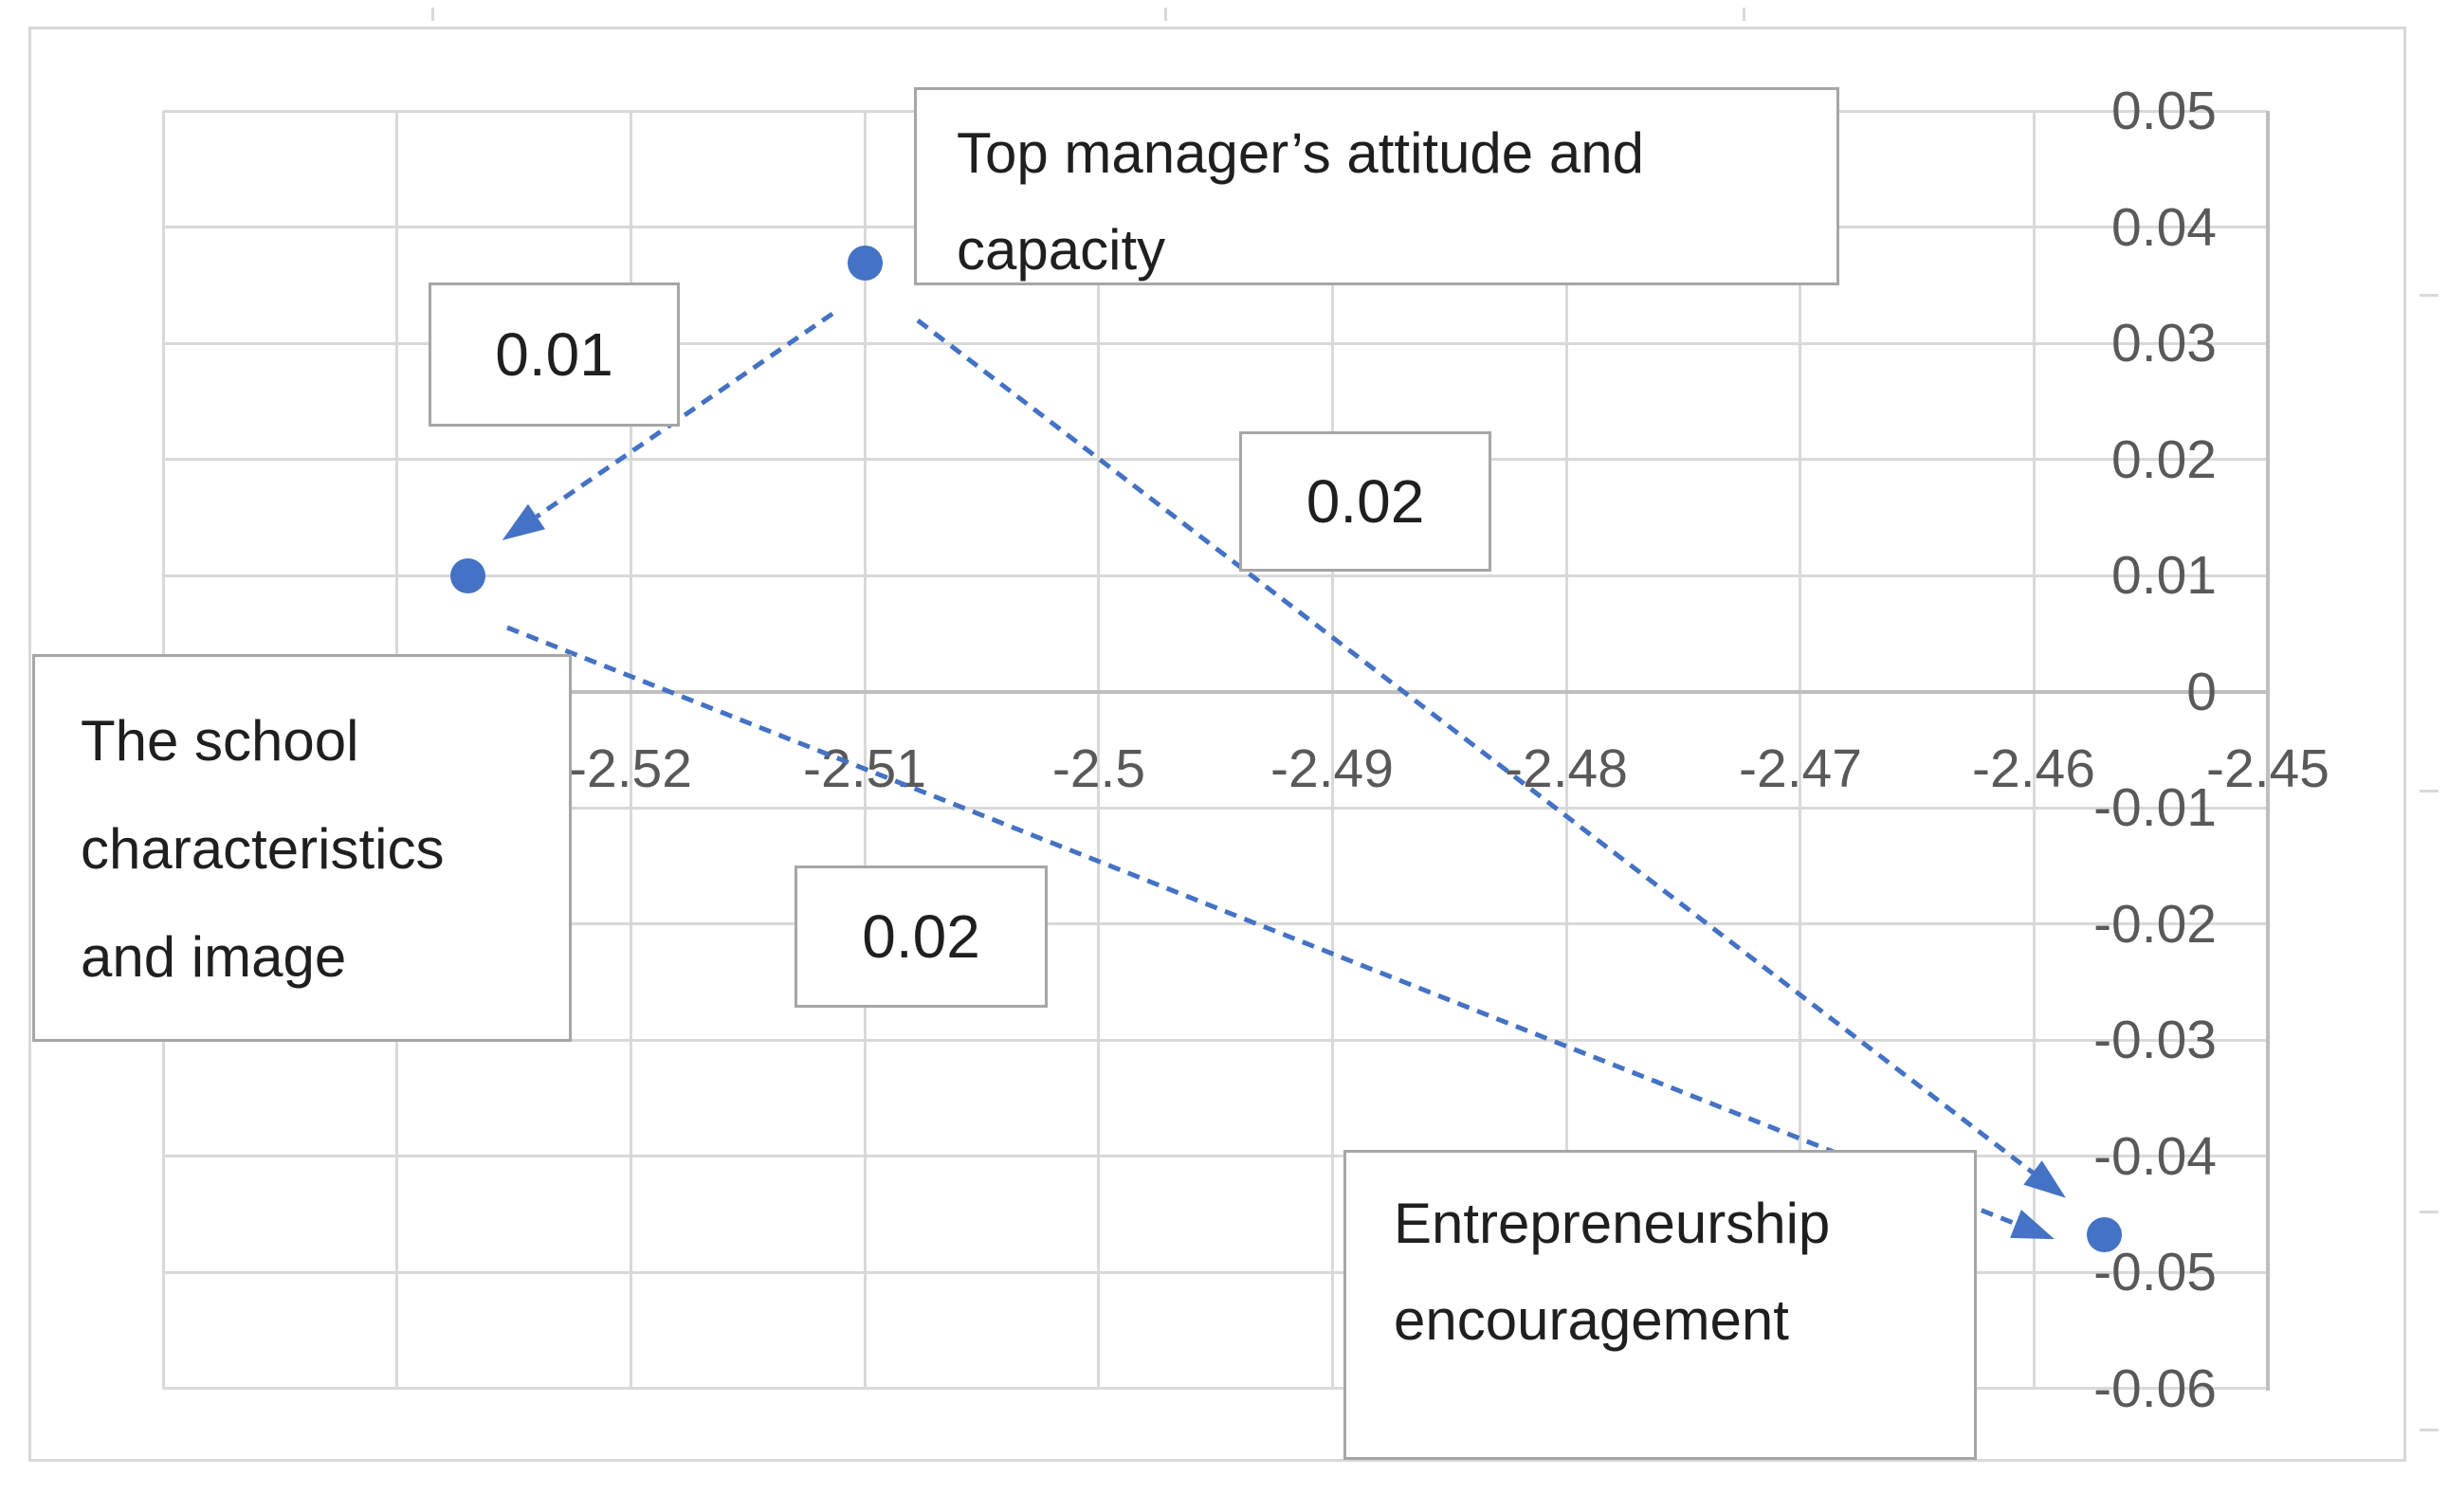 This screenshot has height=1512, width=2448. What do you see at coordinates (2155, 1272) in the screenshot?
I see `y-tick-label: -0.05` at bounding box center [2155, 1272].